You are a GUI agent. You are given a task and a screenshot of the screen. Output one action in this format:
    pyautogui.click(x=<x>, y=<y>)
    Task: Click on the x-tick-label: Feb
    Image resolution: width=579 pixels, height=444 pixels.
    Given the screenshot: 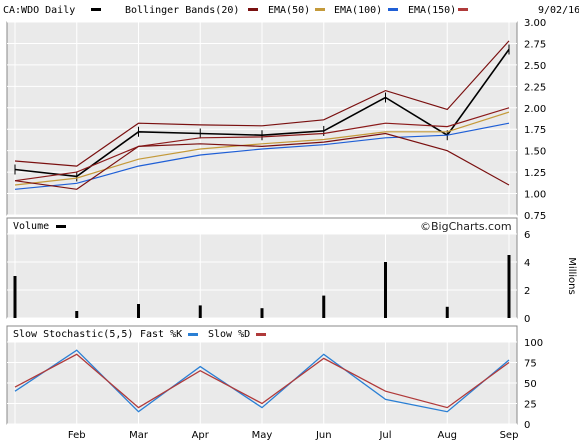 What is the action you would take?
    pyautogui.click(x=77, y=435)
    